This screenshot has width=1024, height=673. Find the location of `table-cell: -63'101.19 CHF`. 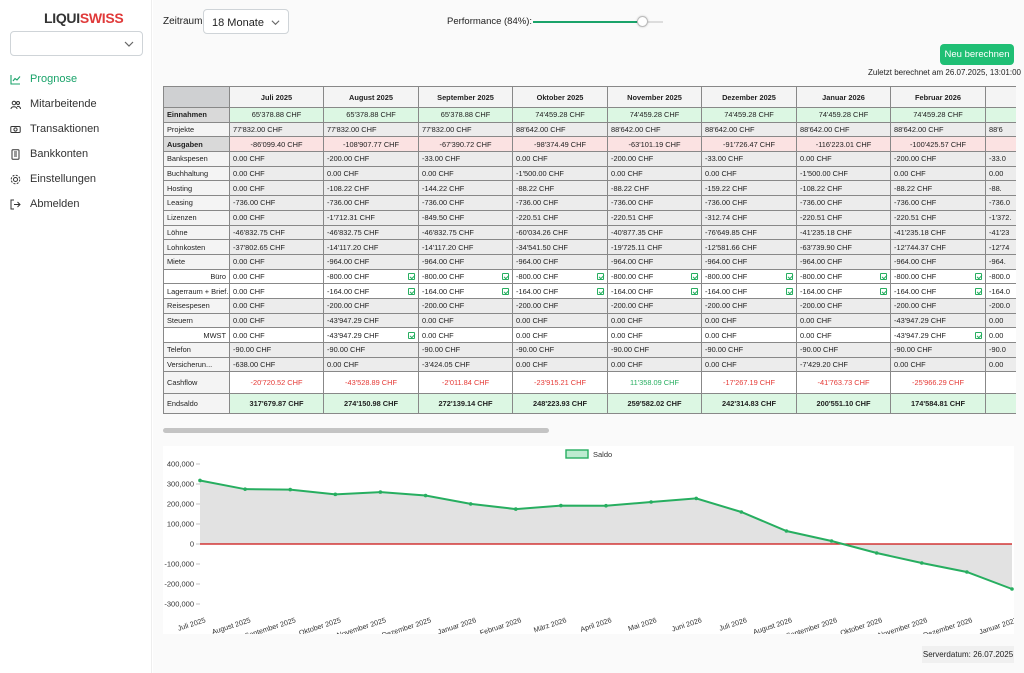

table-cell: -63'101.19 CHF is located at coordinates (654, 144).